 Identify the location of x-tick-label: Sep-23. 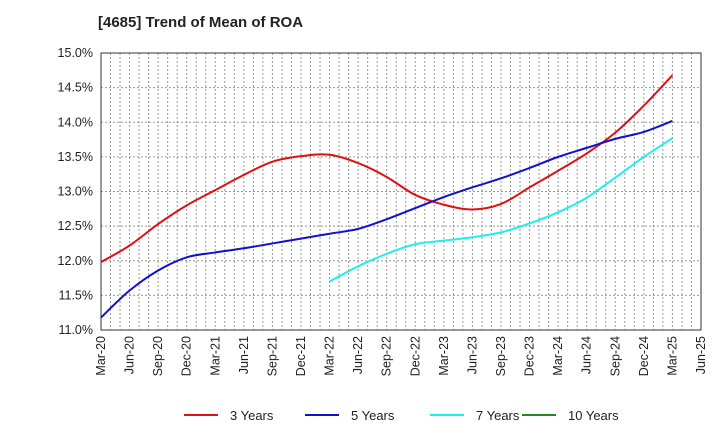
(501, 356).